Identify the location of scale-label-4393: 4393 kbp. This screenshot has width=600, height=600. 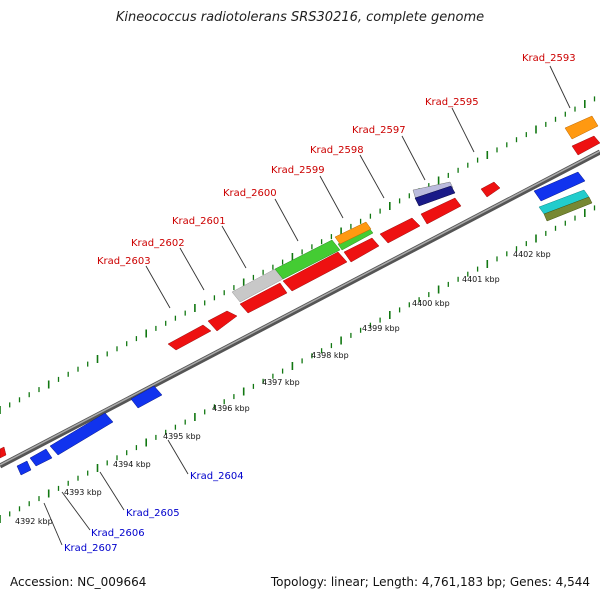
(83, 492).